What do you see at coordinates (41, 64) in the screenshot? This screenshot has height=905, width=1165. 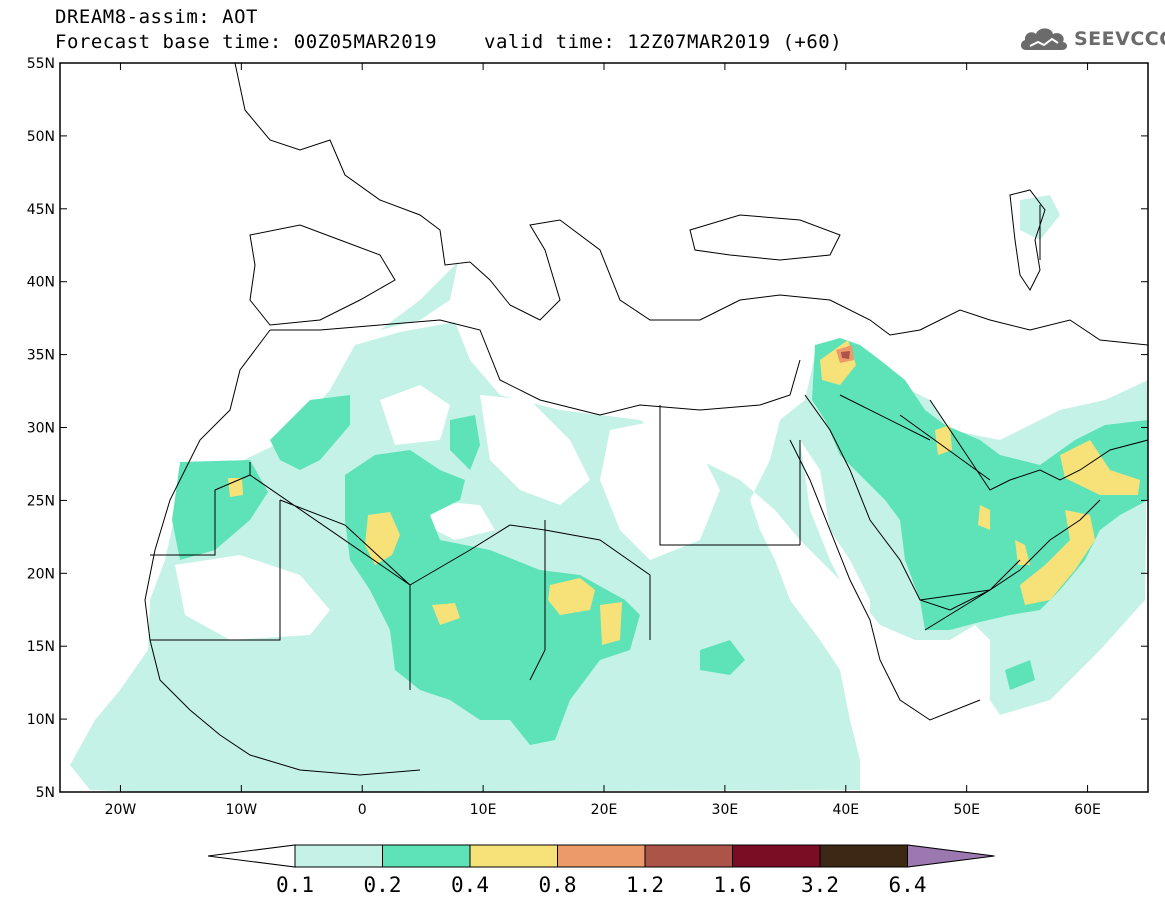 I see `lat-label: 55N` at bounding box center [41, 64].